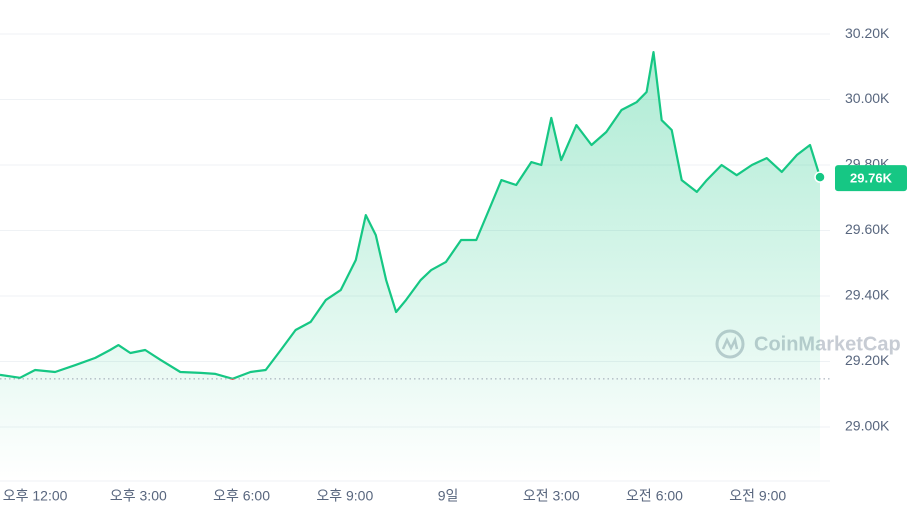 This screenshot has width=907, height=514. Describe the element at coordinates (241, 496) in the screenshot. I see `x-tick-label: 오후 6:00` at that location.